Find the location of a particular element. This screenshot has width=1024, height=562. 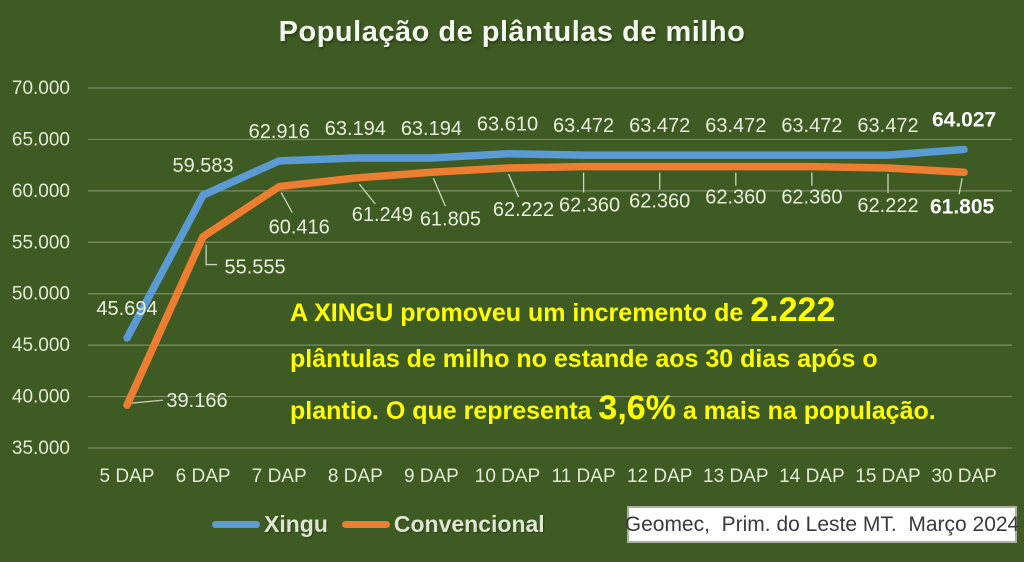

annotation-line-1: A XINGU promoveu um incremento de 2.222 is located at coordinates (654, 310).